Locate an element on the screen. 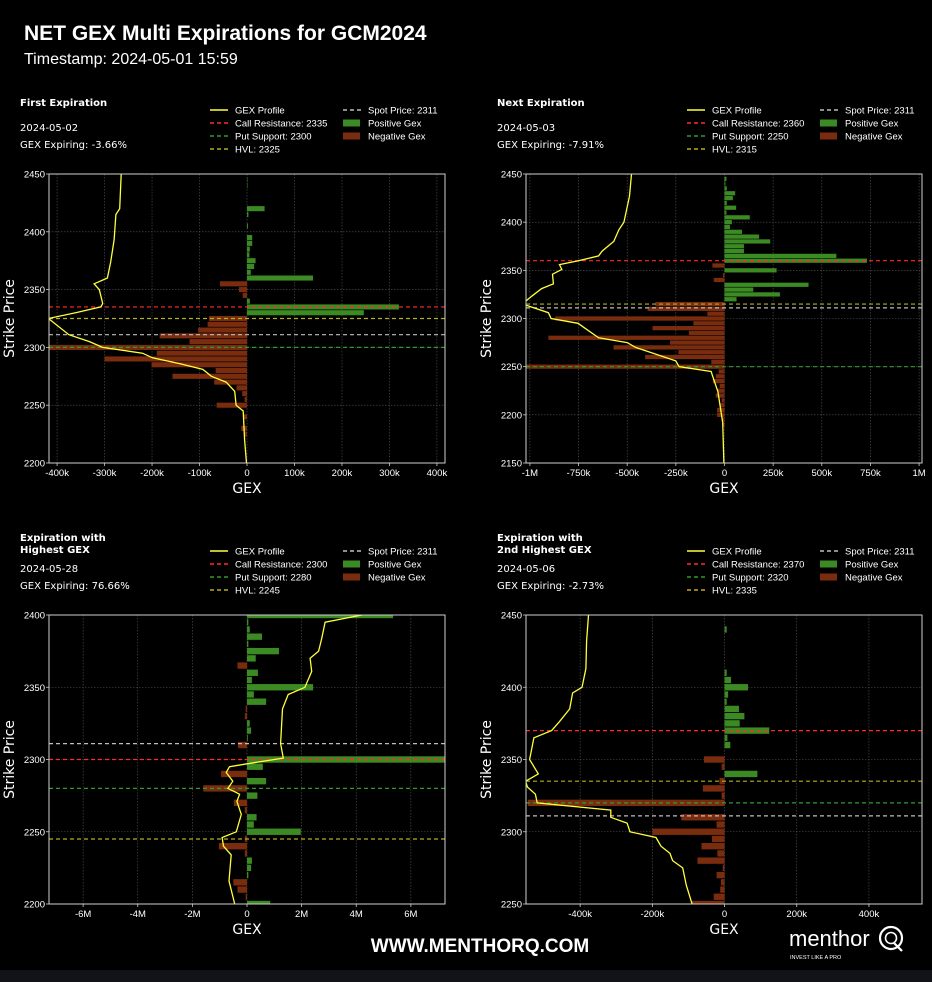 This screenshot has height=982, width=932. legend-item-hvl: HVL: 2335 is located at coordinates (722, 591).